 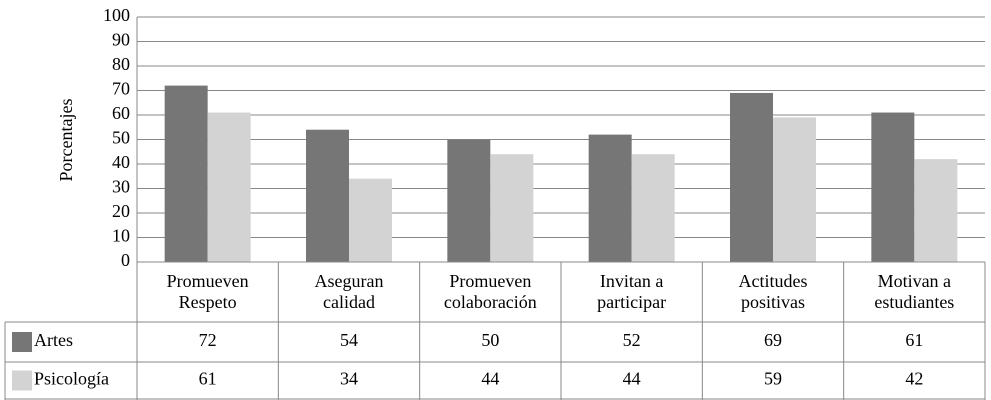 What do you see at coordinates (121, 211) in the screenshot?
I see `y-tick-label: 20` at bounding box center [121, 211].